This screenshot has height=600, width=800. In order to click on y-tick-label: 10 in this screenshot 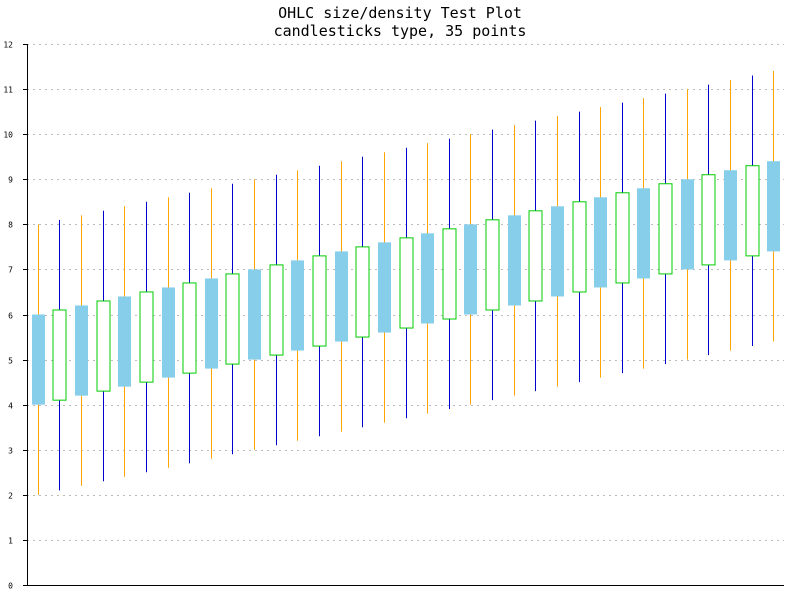, I will do `click(8, 135)`.